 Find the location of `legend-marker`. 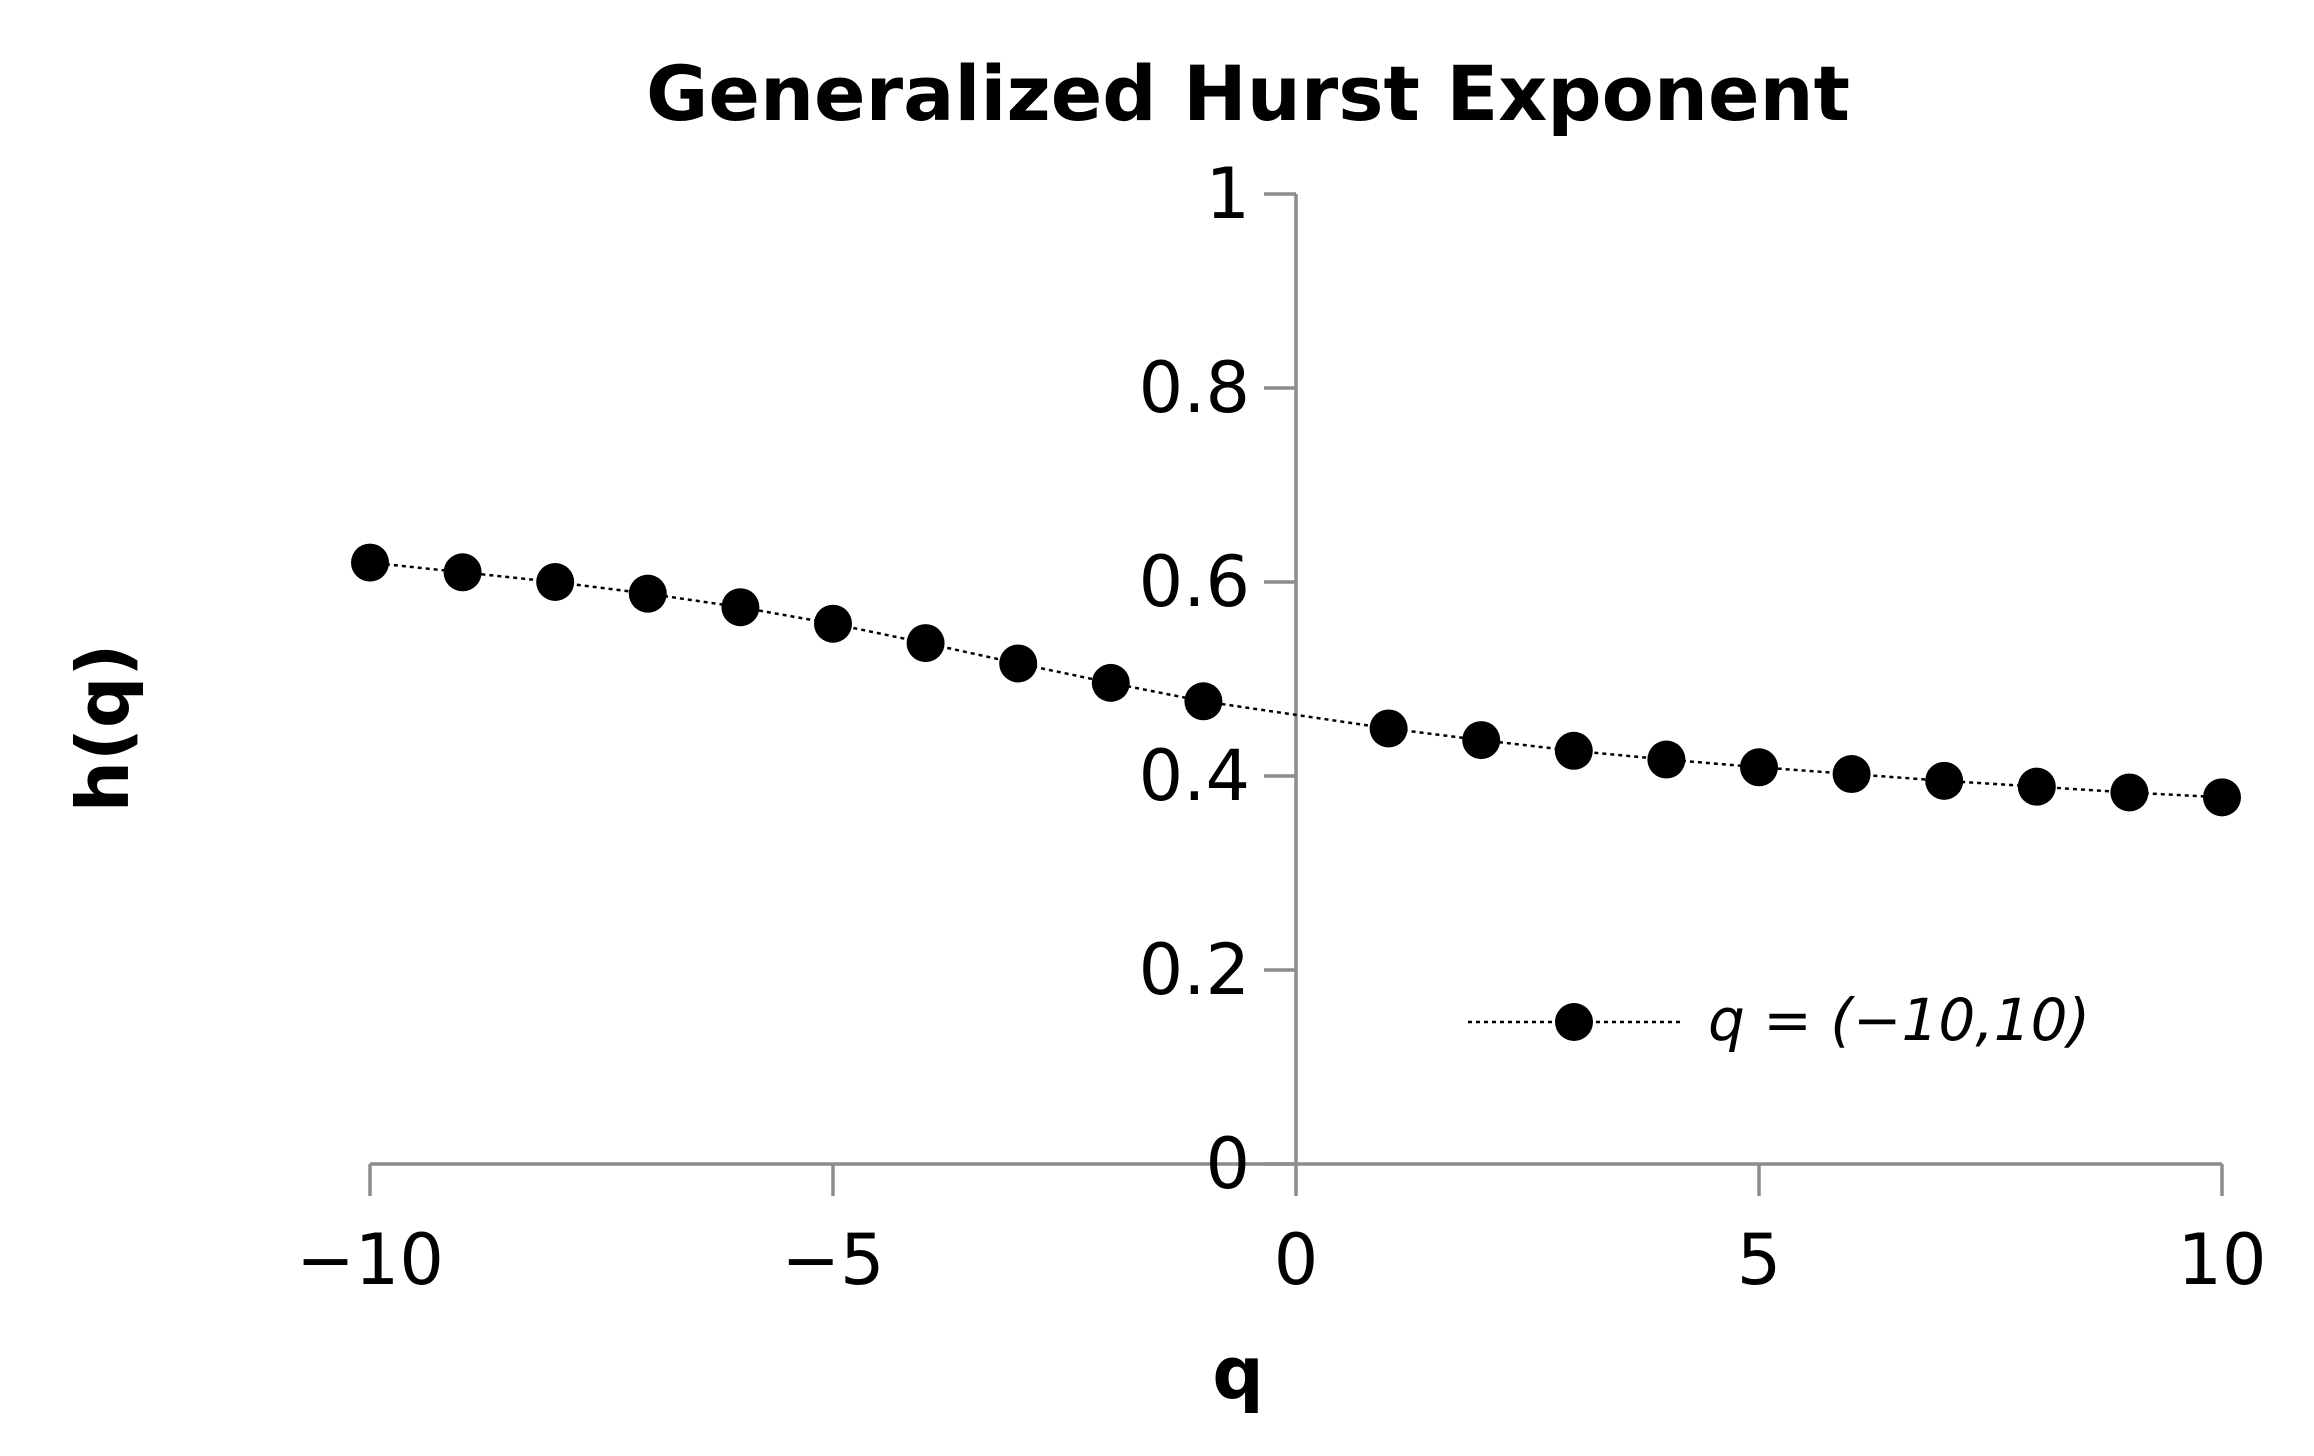

legend-marker is located at coordinates (1574, 1022).